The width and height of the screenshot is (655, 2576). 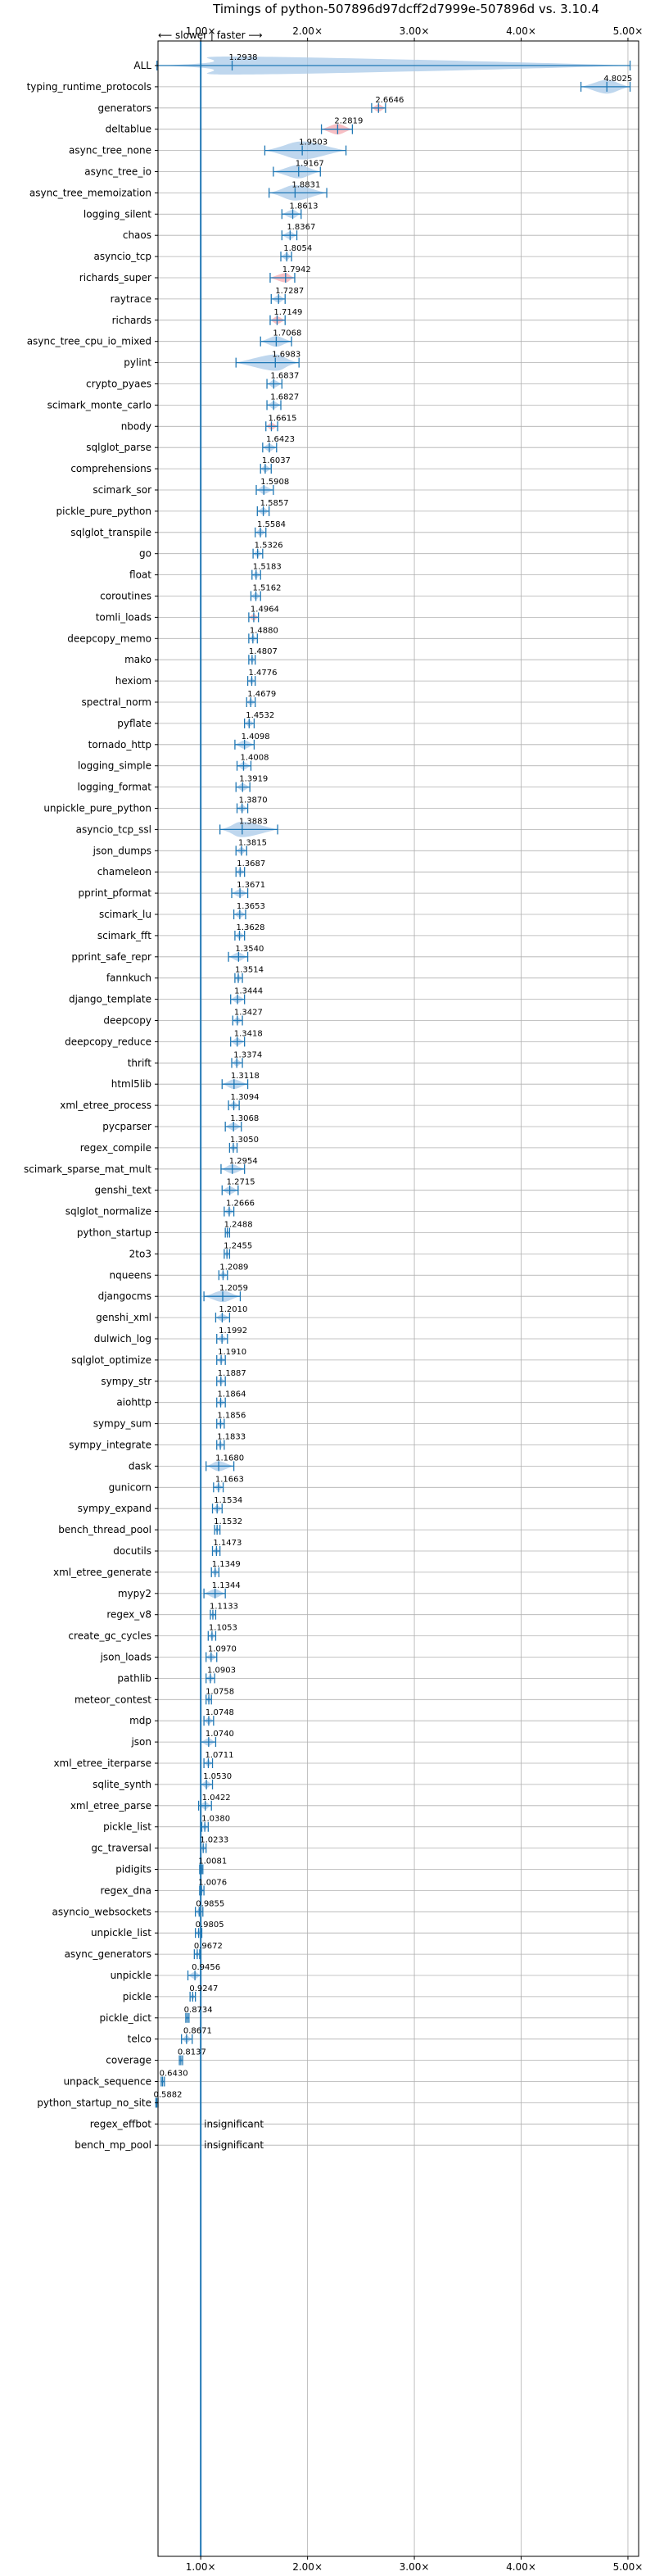 What do you see at coordinates (223, 1628) in the screenshot?
I see `value-label: 1.1053` at bounding box center [223, 1628].